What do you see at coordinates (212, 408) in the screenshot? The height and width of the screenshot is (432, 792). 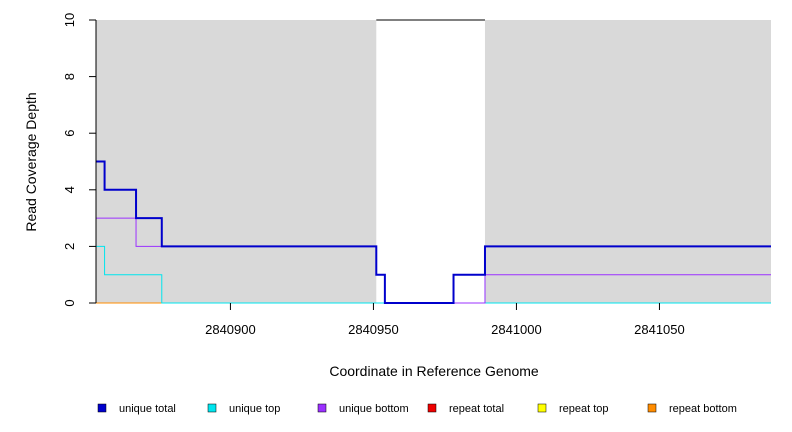 I see `legend-swatch-unique-top` at bounding box center [212, 408].